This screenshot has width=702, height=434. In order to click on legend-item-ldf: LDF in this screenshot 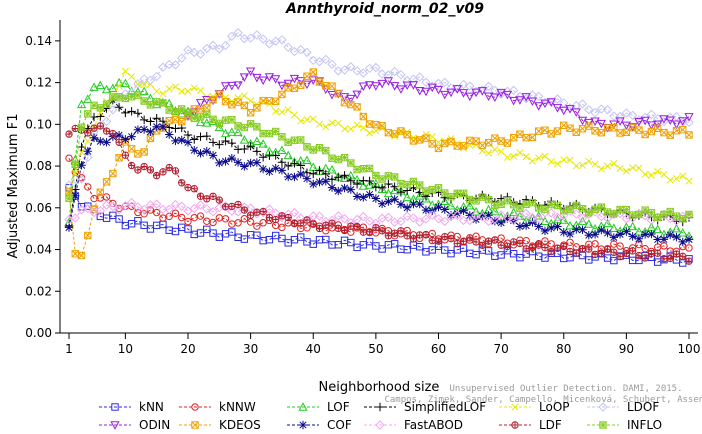, I will do `click(530, 425)`.